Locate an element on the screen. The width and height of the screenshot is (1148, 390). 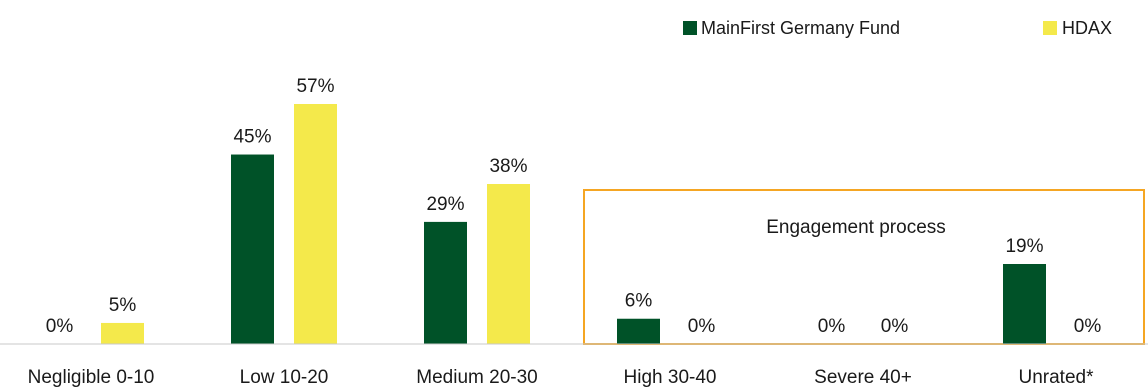
legend: MainFirst Germany Fund HDAX is located at coordinates (897, 28).